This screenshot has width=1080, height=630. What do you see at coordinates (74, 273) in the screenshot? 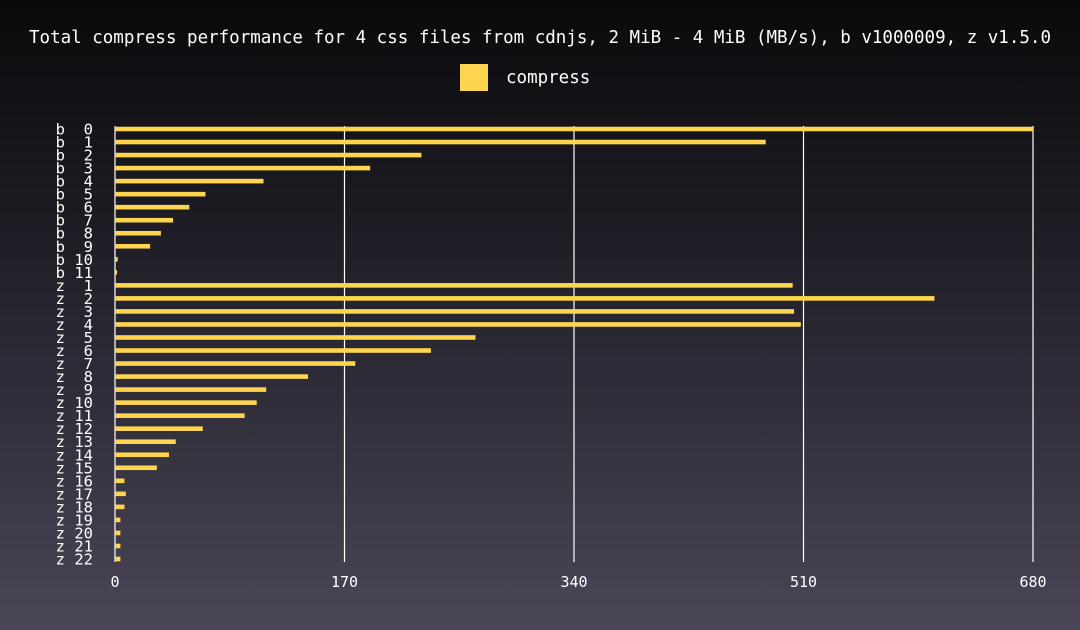
I see `y-tick-label: b 11` at bounding box center [74, 273].